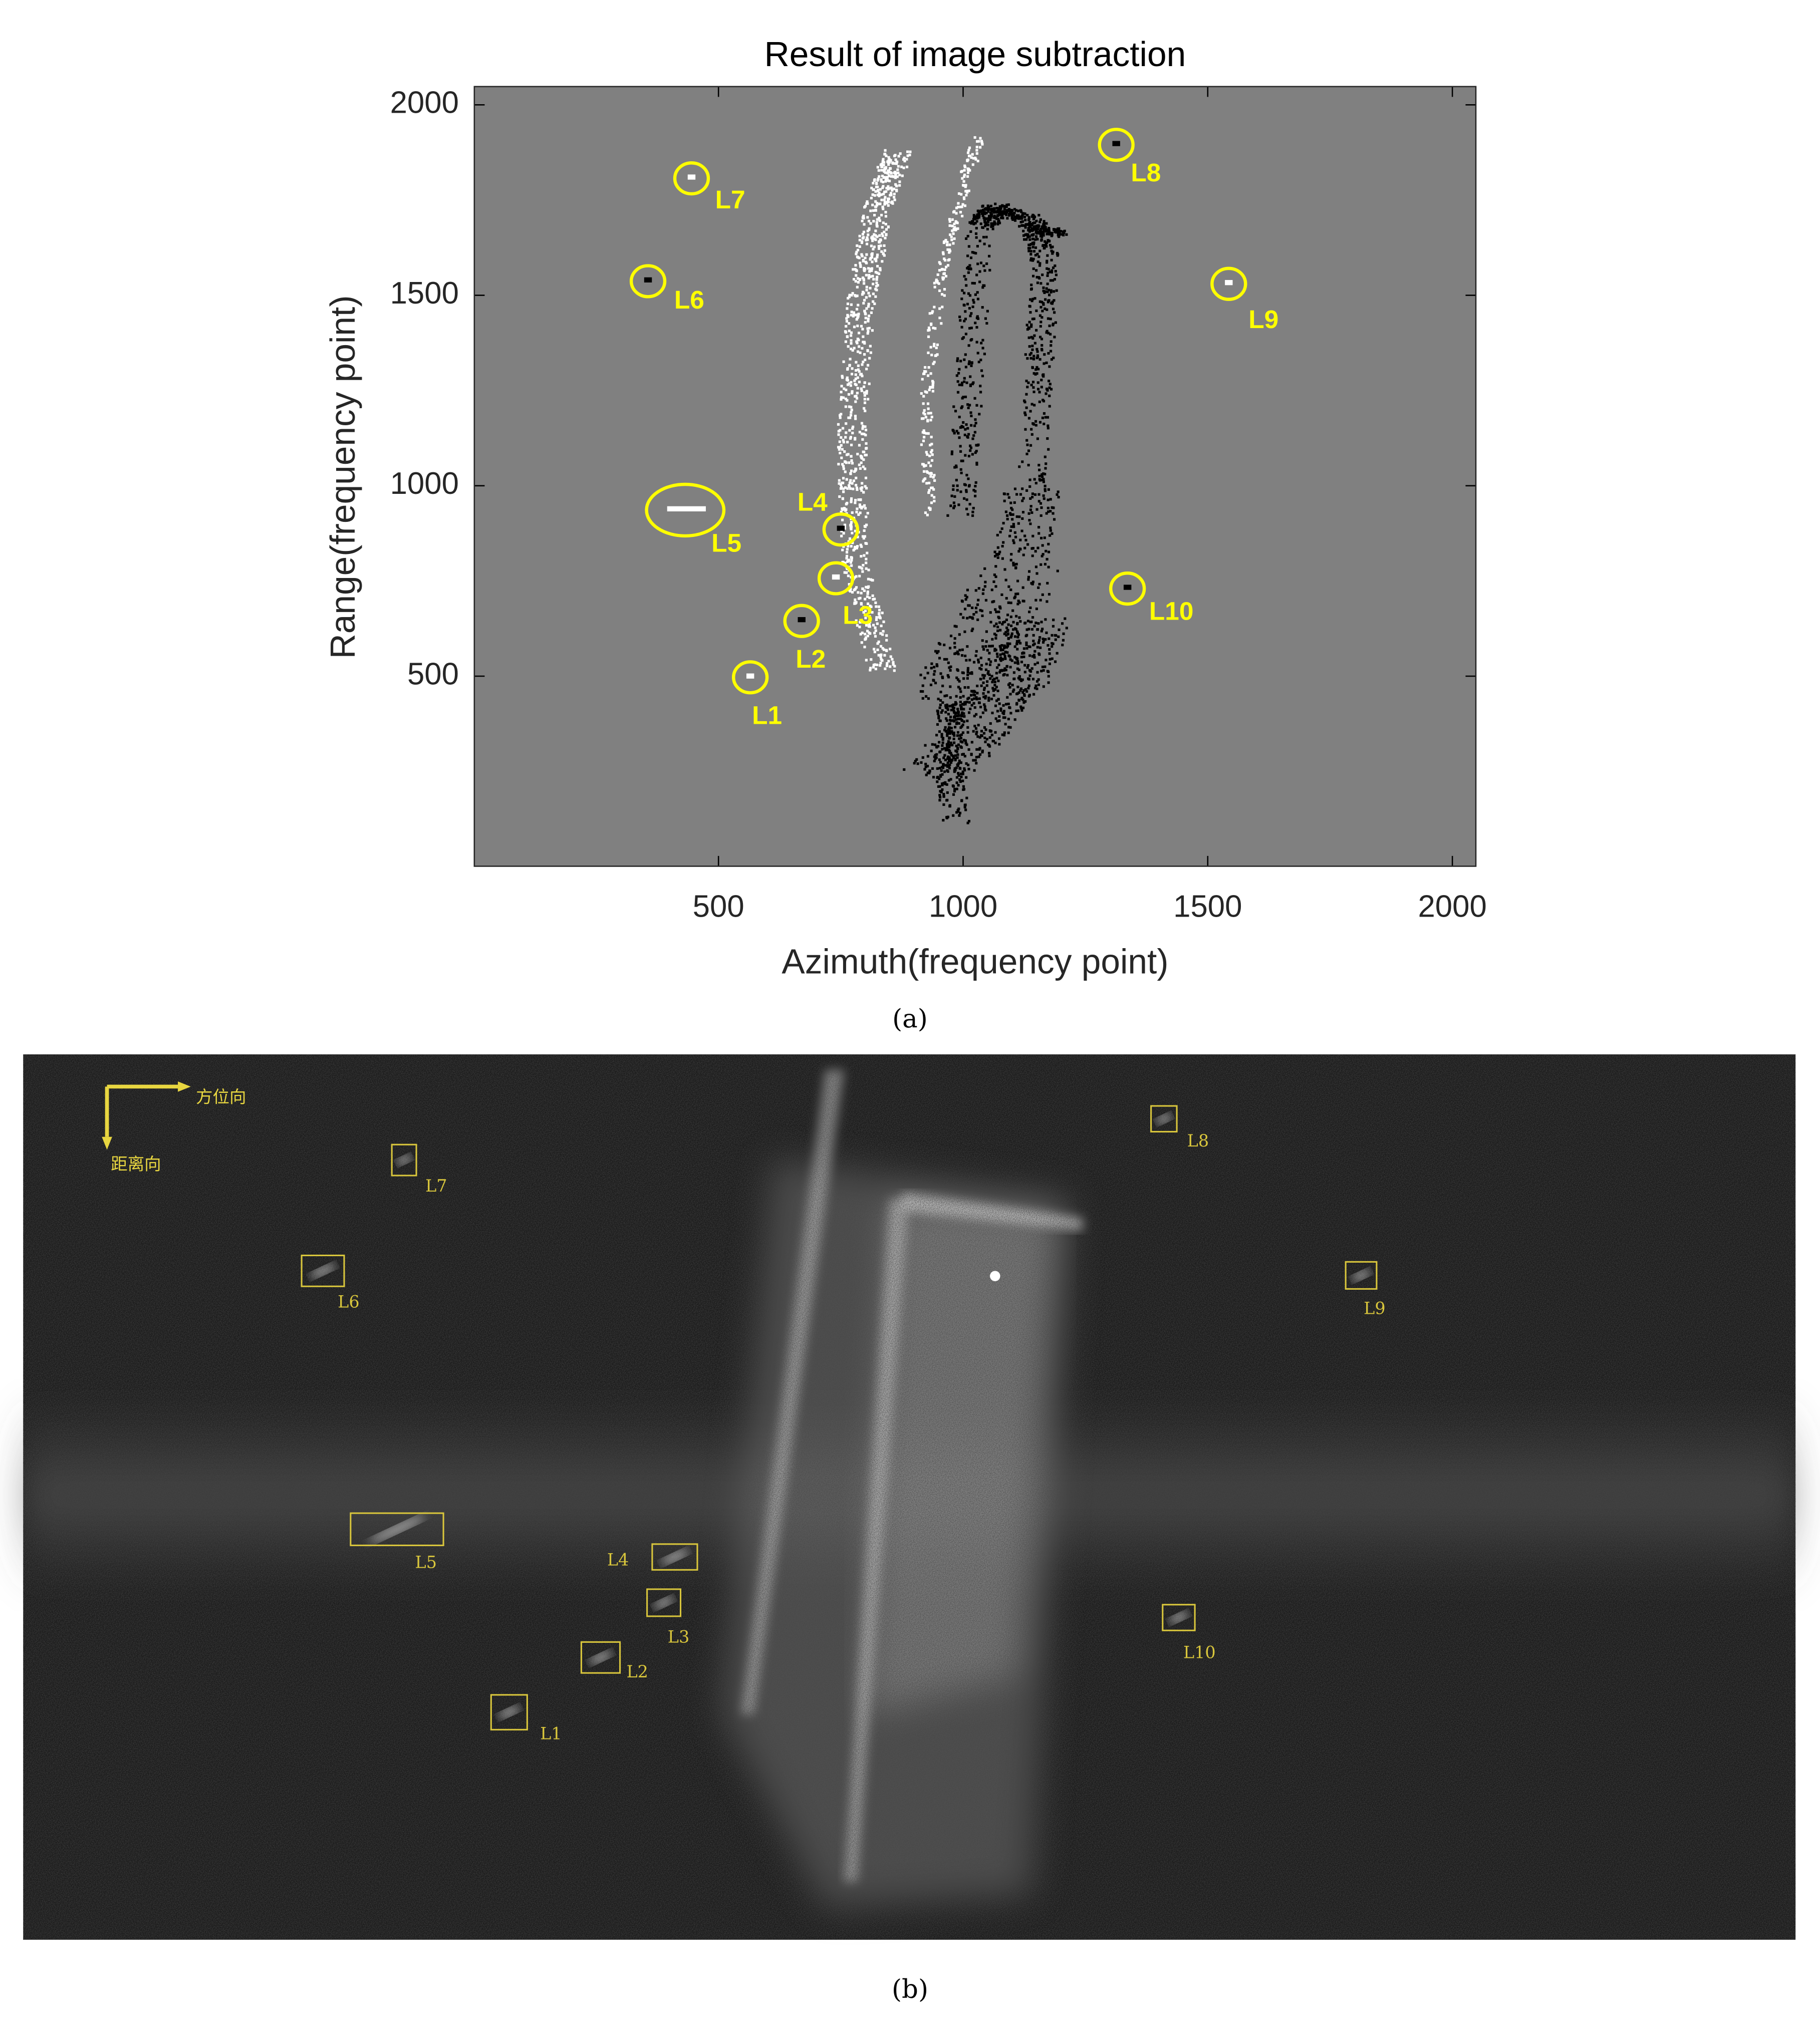  Describe the element at coordinates (963, 907) in the screenshot. I see `x-tick-label: 1000` at that location.